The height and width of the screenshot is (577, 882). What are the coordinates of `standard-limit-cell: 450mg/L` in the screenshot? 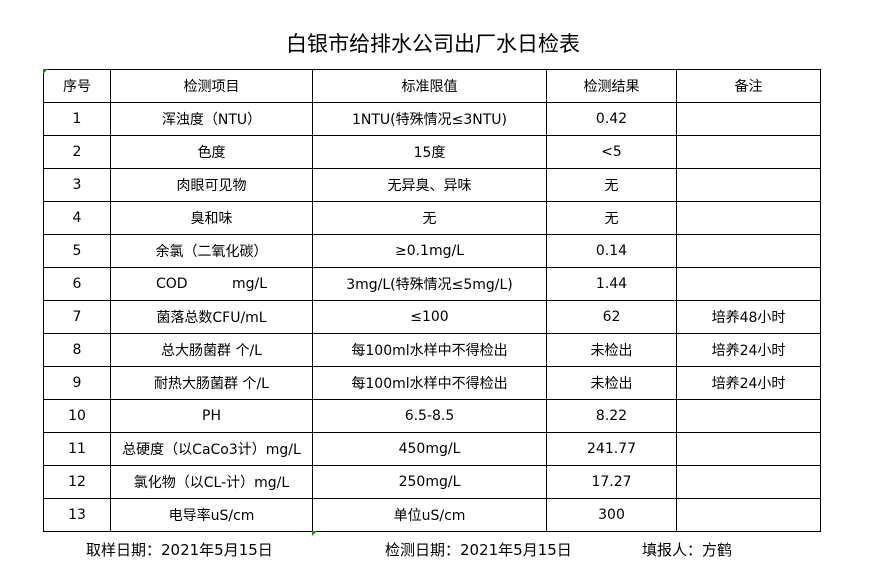 It's located at (429, 449).